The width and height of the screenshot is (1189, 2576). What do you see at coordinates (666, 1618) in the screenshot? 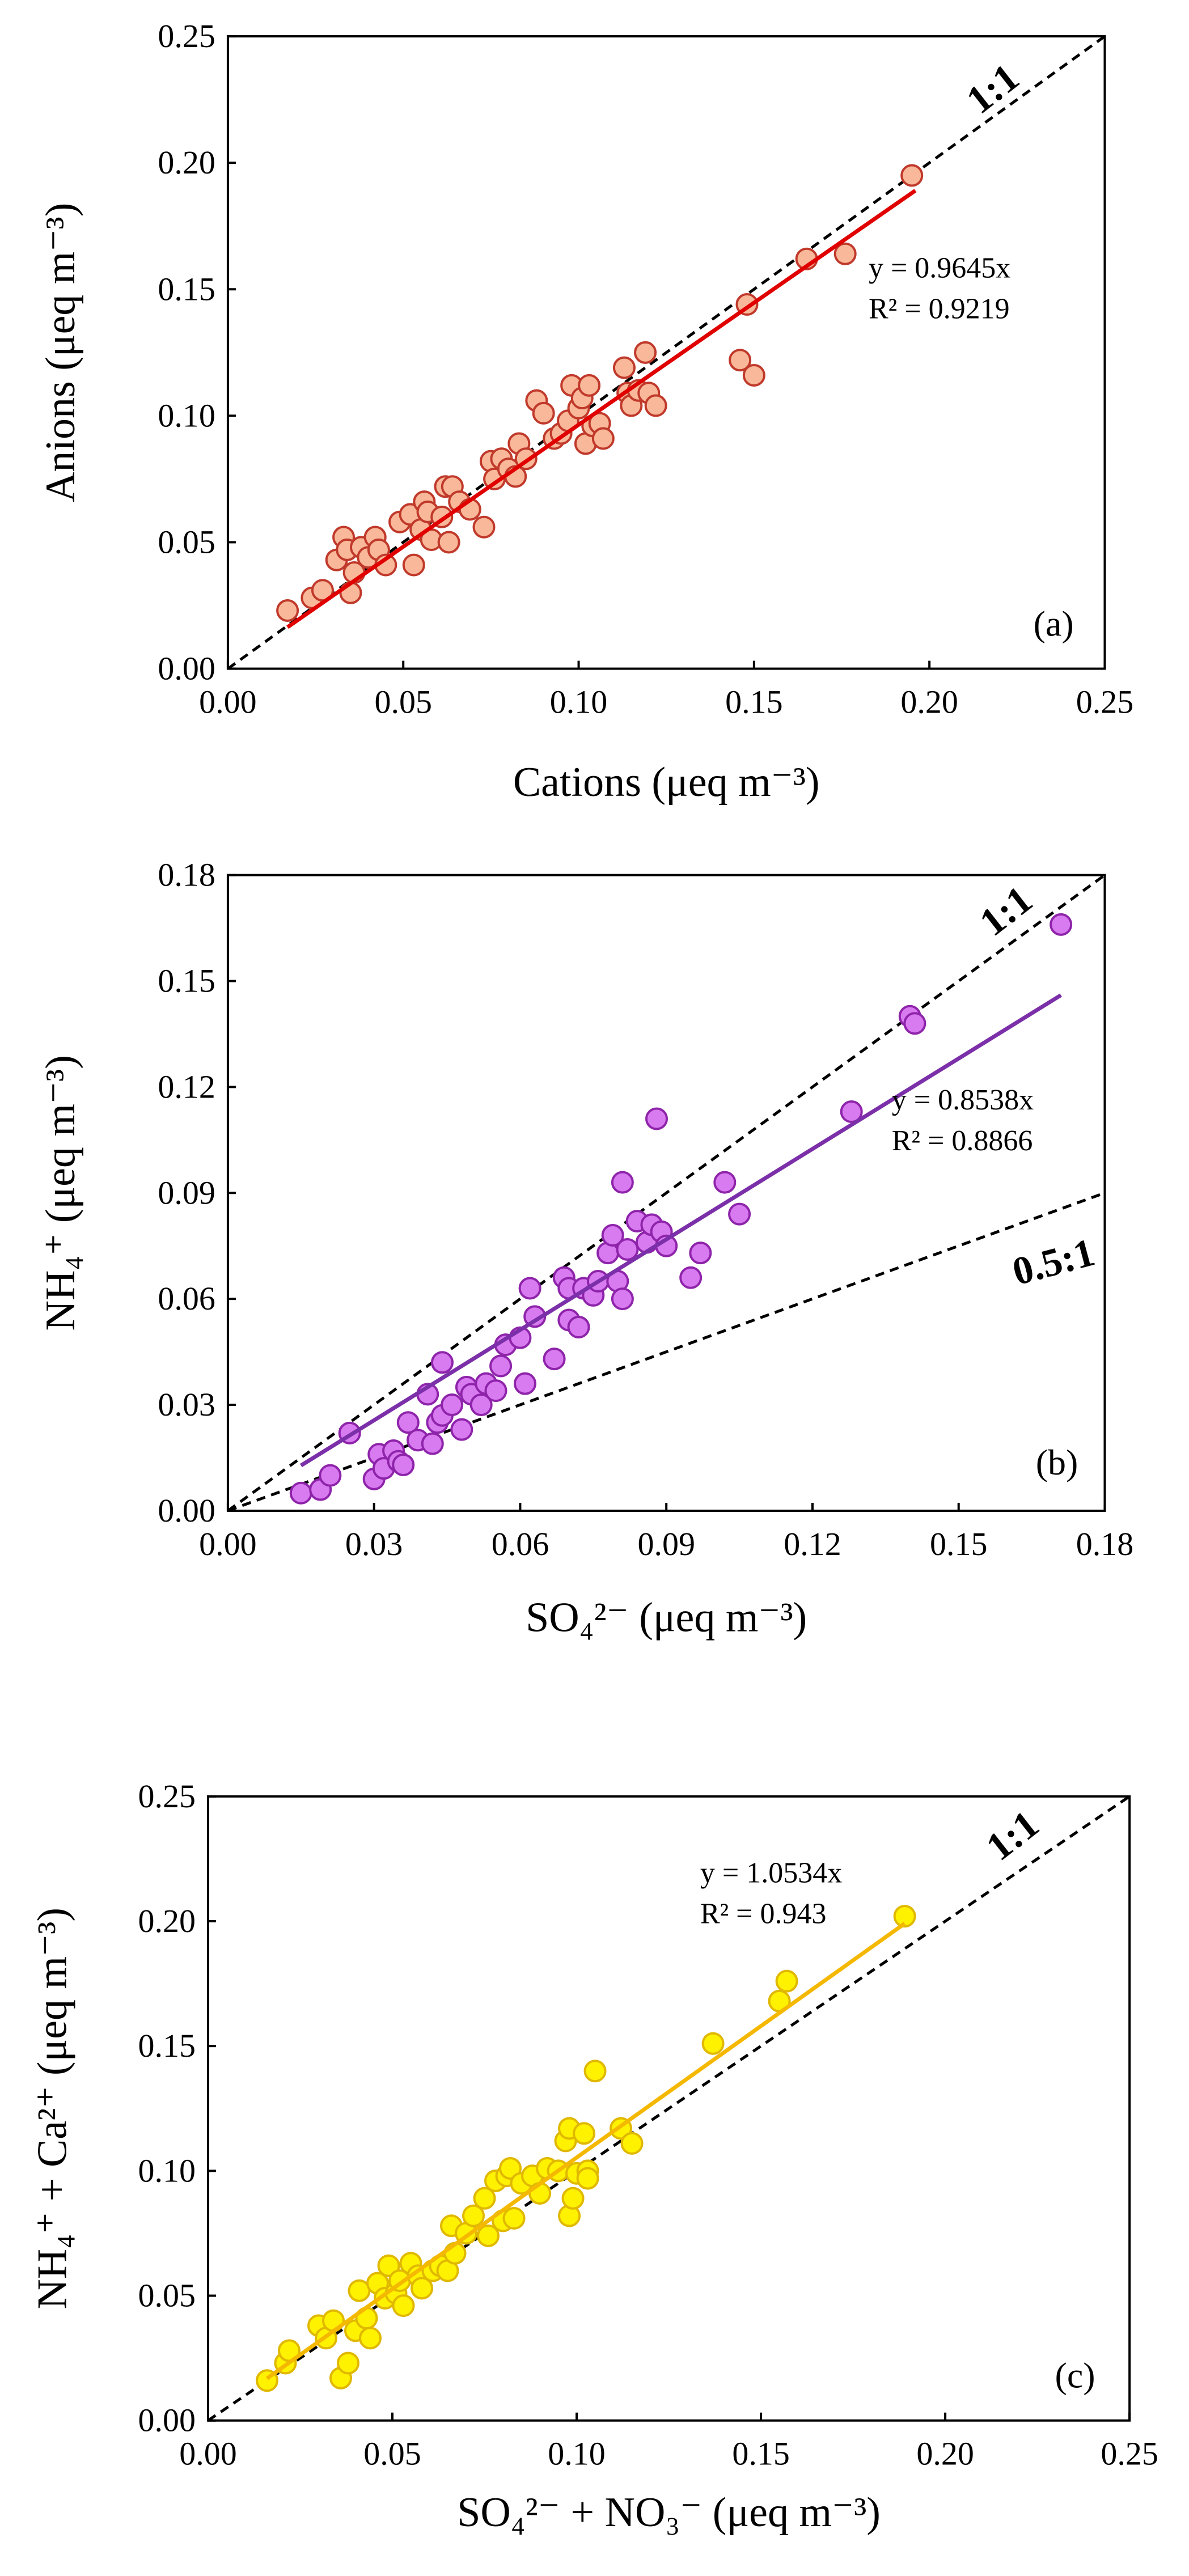
I see `x-axis-label: SO₄²⁻ (μeq m⁻³)` at bounding box center [666, 1618].